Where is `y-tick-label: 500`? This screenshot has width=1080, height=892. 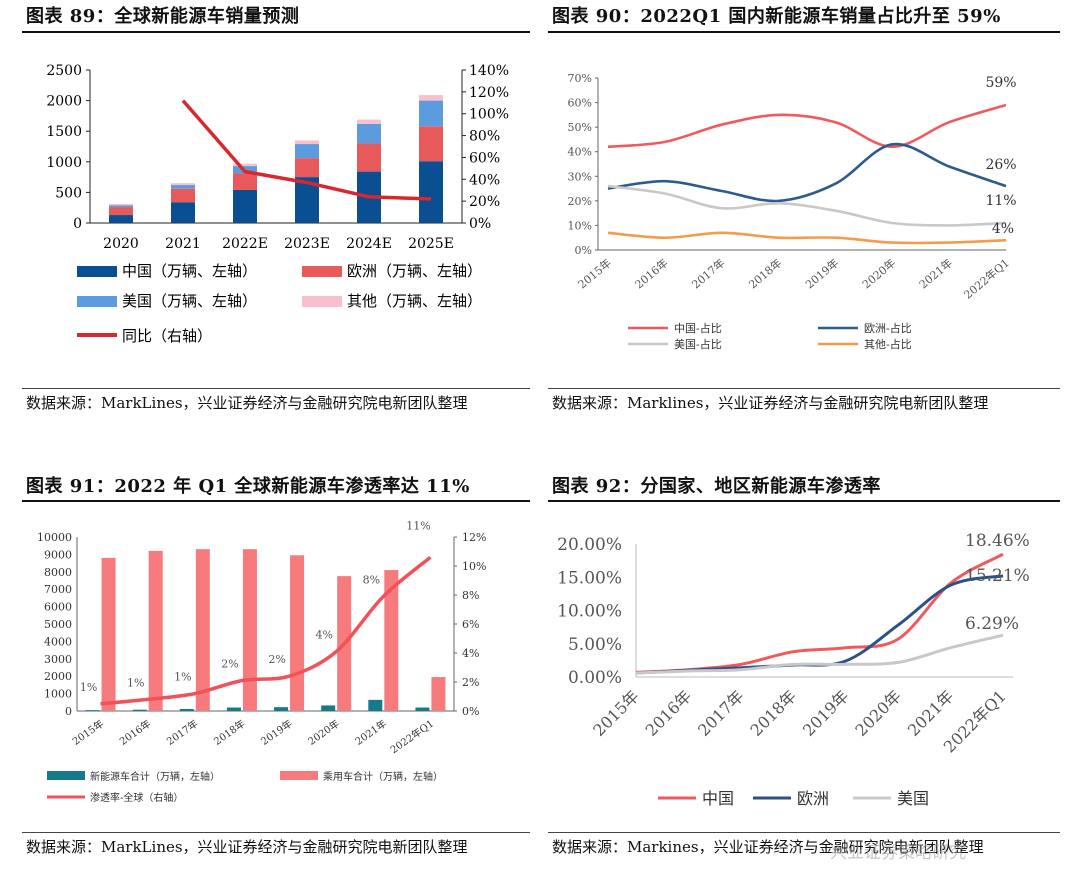 y-tick-label: 500 is located at coordinates (68, 193).